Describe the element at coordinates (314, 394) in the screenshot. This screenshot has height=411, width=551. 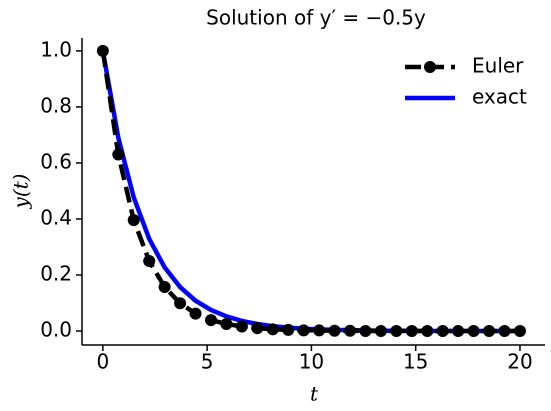
I see `x-axis-label: t` at that location.